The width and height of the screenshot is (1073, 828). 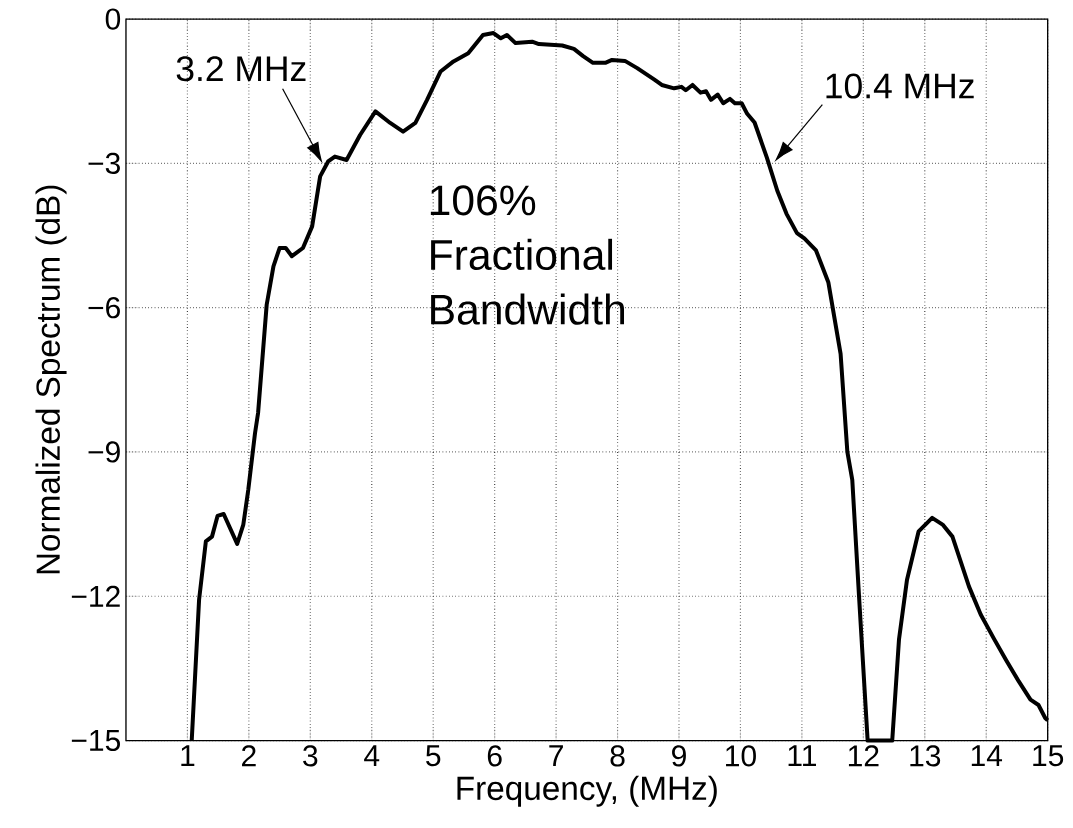 What do you see at coordinates (249, 756) in the screenshot?
I see `x-tick-label: 2` at bounding box center [249, 756].